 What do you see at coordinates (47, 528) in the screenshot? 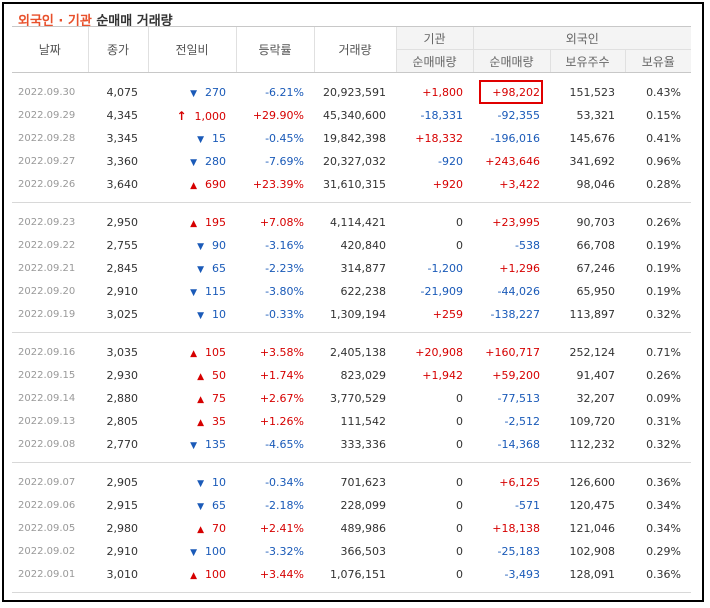
I see `cell-date: 2022.09.05` at bounding box center [47, 528].